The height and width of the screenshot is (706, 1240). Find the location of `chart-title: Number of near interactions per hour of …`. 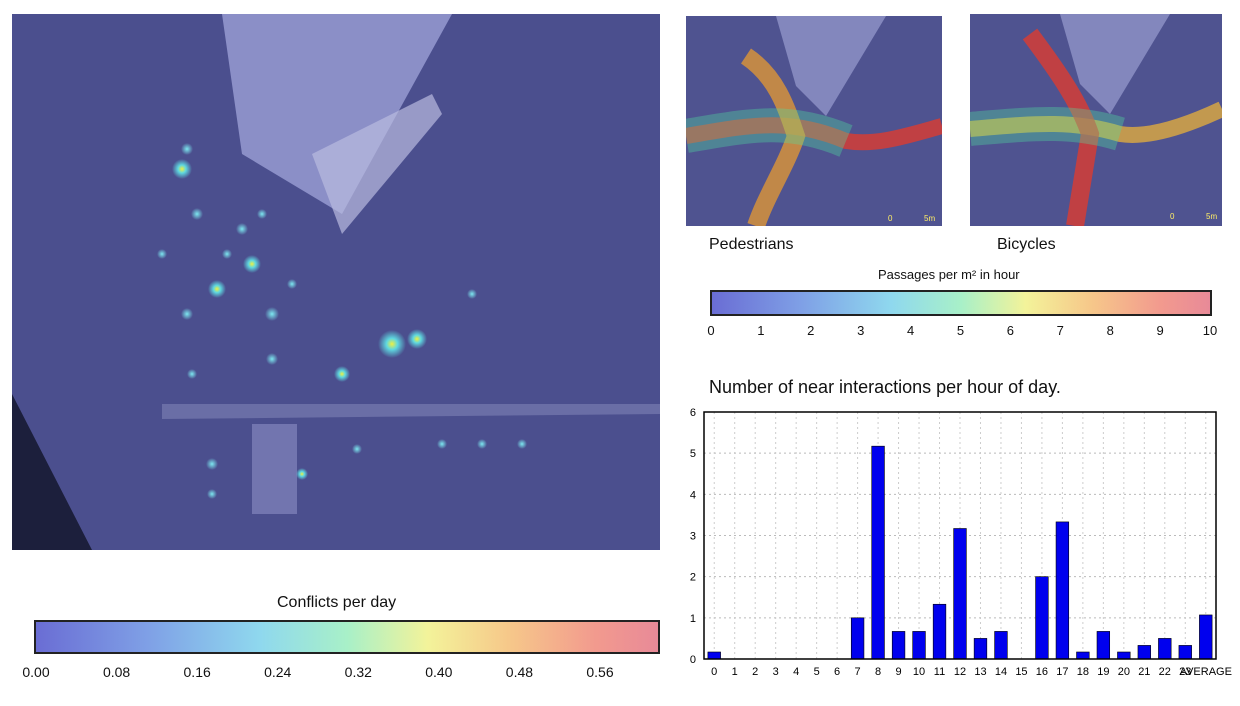

chart-title: Number of near interactions per hour of … is located at coordinates (885, 387).